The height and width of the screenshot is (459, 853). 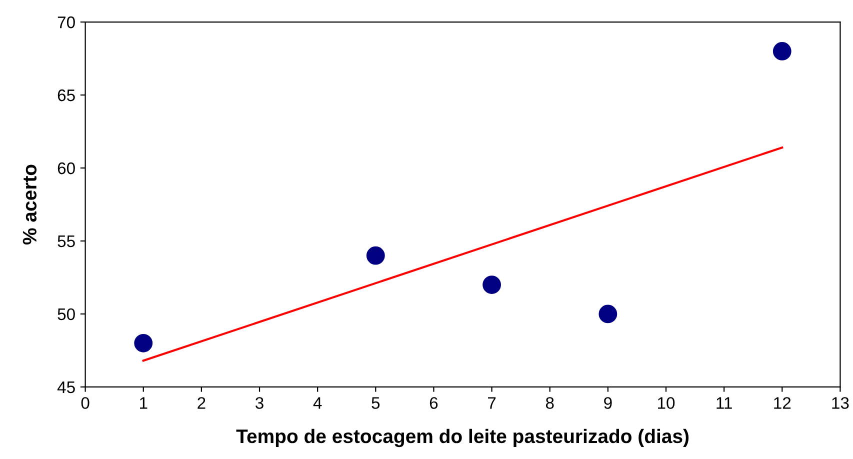 What do you see at coordinates (85, 403) in the screenshot?
I see `x-tick-label: 0` at bounding box center [85, 403].